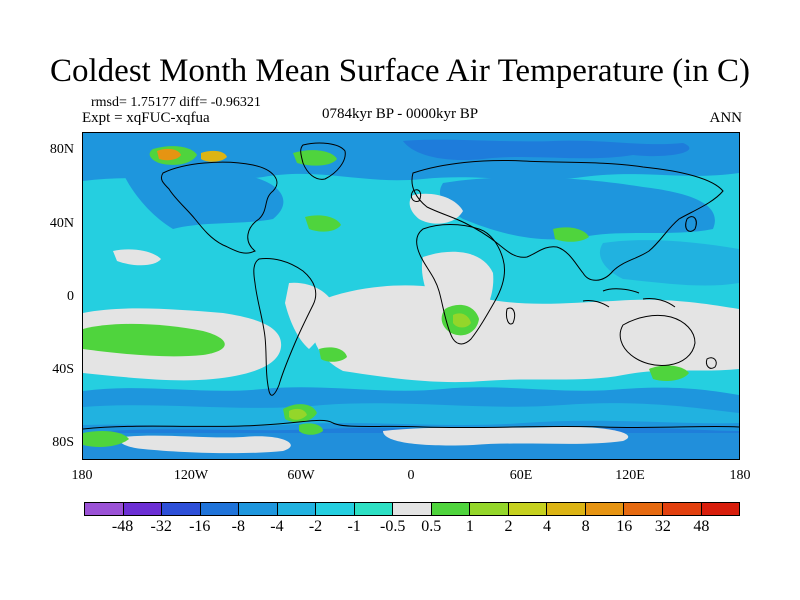 The width and height of the screenshot is (800, 600). Describe the element at coordinates (740, 475) in the screenshot. I see `lon-tick-180e: 180` at that location.